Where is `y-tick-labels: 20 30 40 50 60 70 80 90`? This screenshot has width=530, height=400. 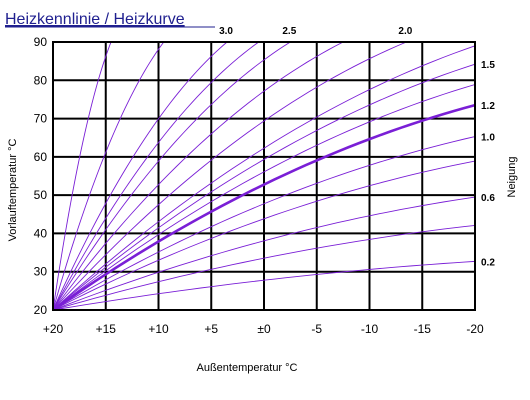 y-tick-labels: 20 30 40 50 60 70 80 90 is located at coordinates (41, 176).